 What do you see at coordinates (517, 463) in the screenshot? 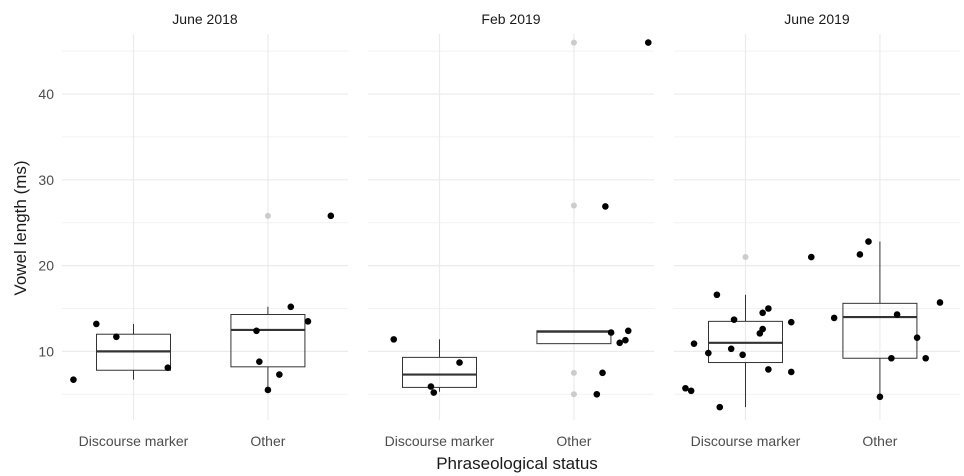
I see `x-axis-title: Phraseological status` at bounding box center [517, 463].